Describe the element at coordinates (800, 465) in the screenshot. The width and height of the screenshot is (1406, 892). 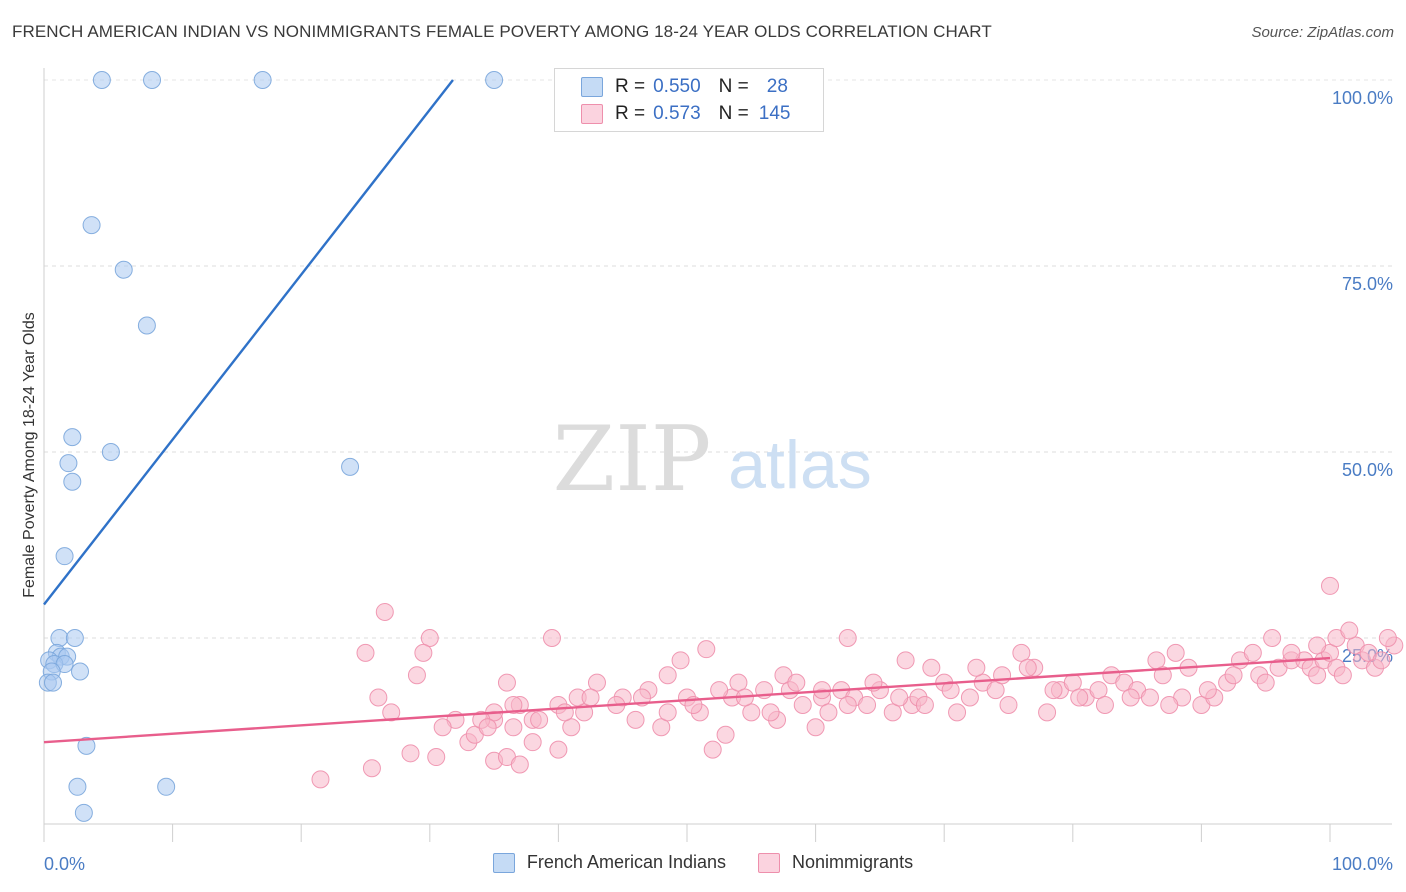
I see `watermark-atlas: atlas` at that location.